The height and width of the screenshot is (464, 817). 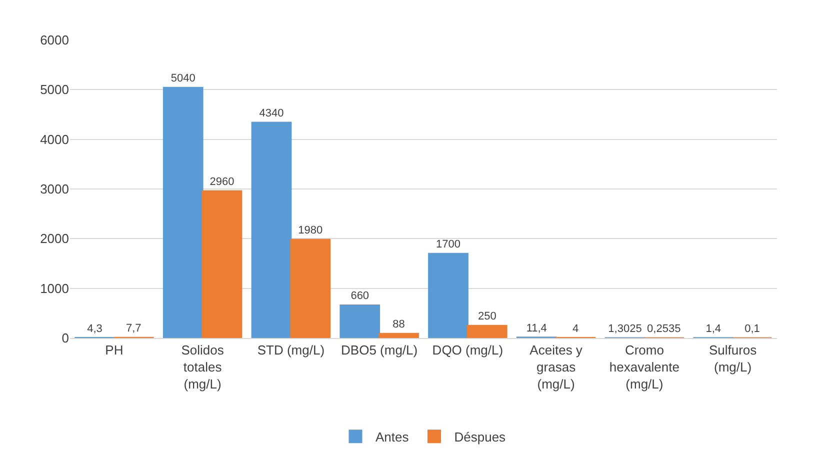 What do you see at coordinates (448, 244) in the screenshot?
I see `data-label: 1700` at bounding box center [448, 244].